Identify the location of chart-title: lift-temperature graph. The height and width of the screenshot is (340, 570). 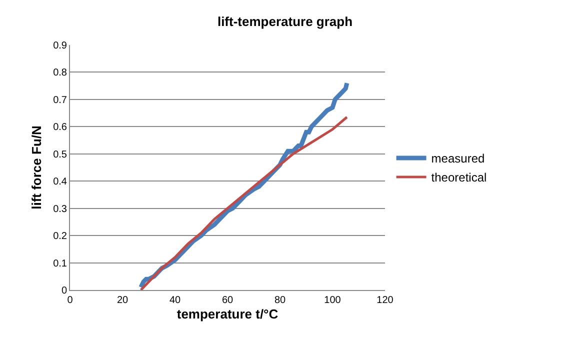
(285, 22).